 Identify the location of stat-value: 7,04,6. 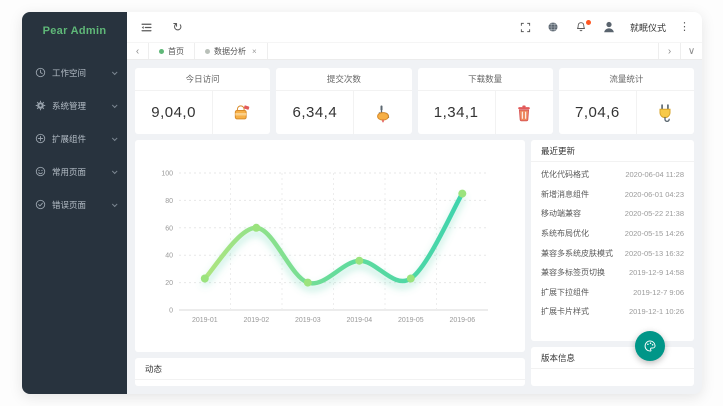
(598, 112).